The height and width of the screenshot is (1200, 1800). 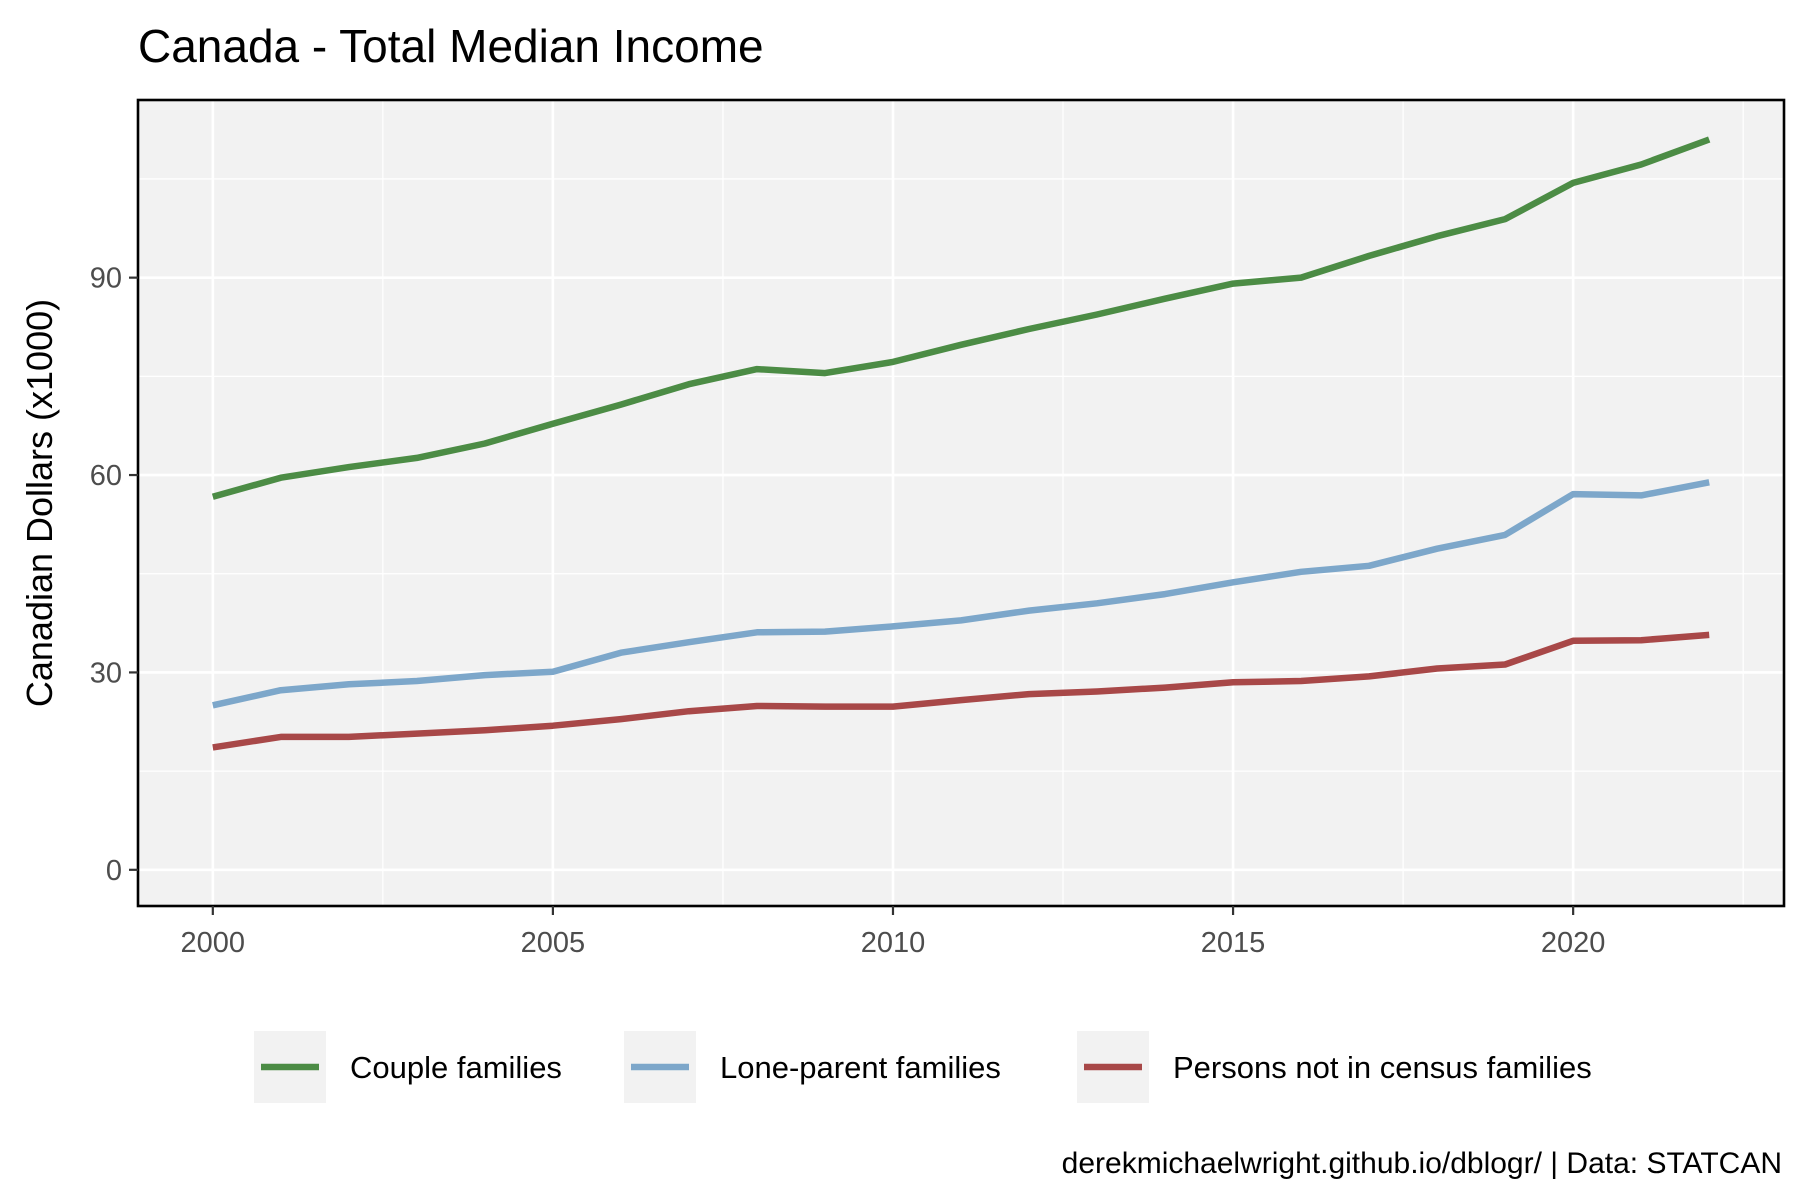 I want to click on y-tick-label: 90, so click(x=106, y=279).